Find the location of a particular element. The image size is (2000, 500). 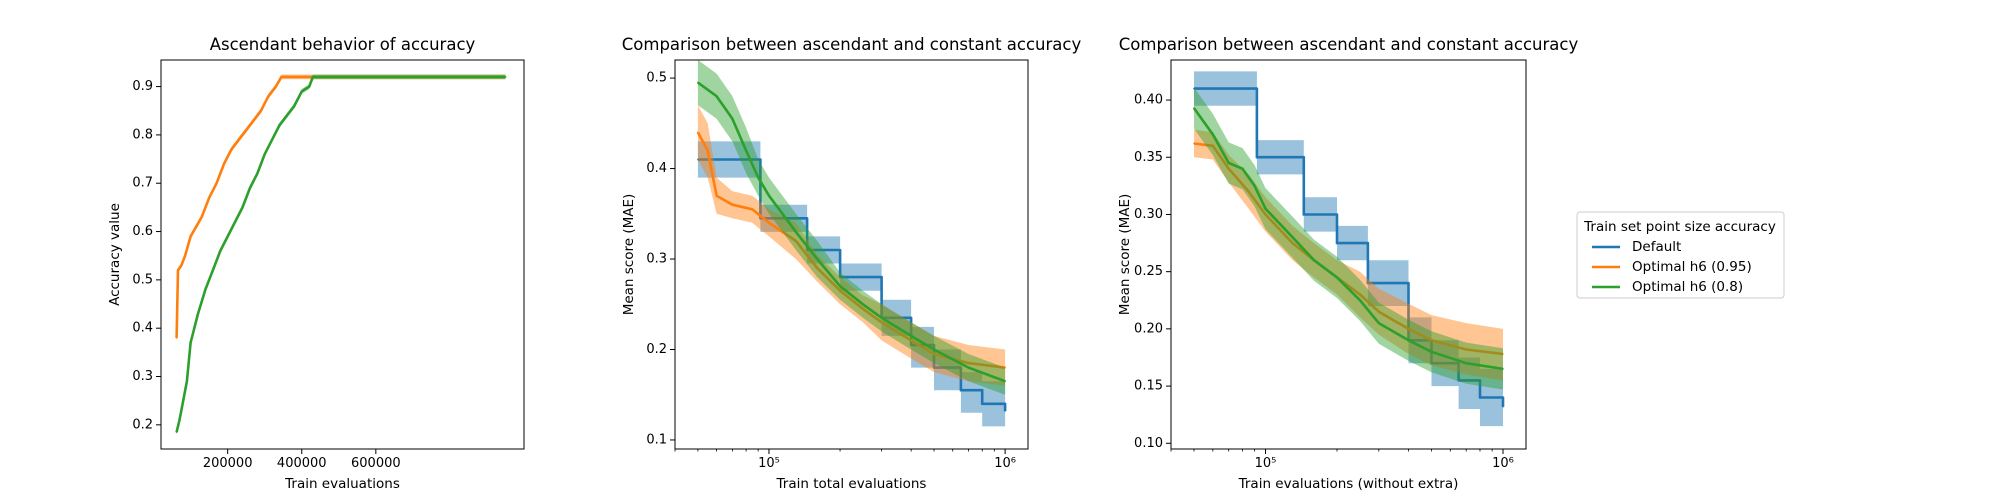

axes-frame is located at coordinates (342, 254).